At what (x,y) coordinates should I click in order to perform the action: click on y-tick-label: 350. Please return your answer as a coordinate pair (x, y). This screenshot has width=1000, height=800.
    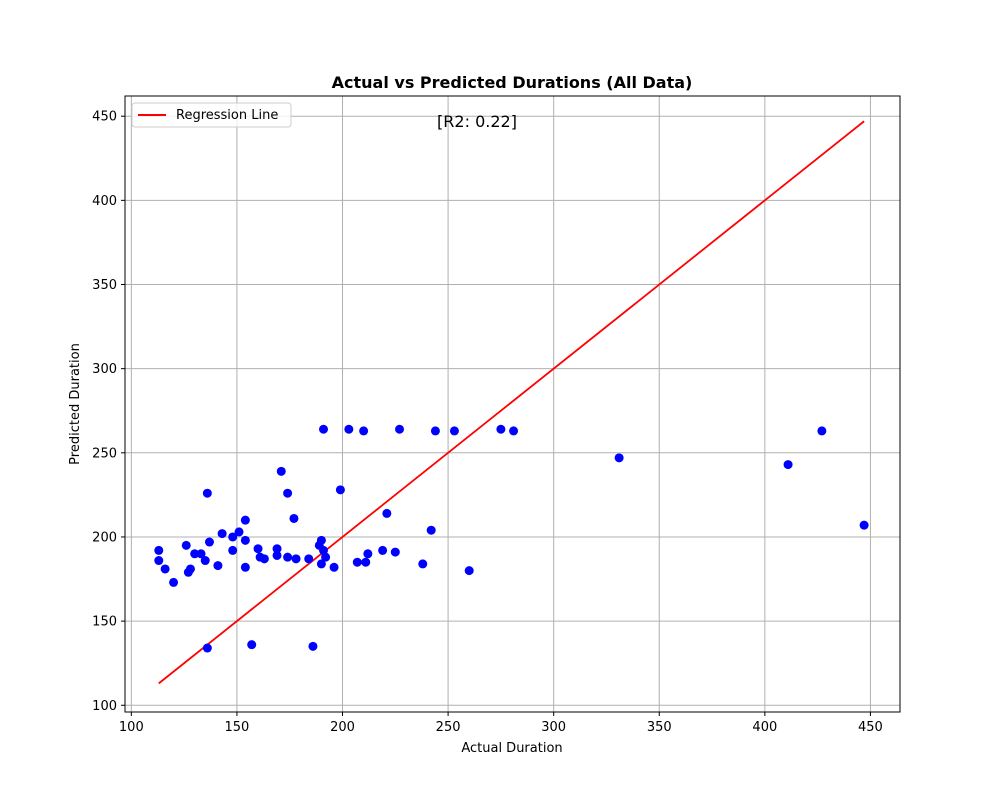
    Looking at the image, I should click on (104, 285).